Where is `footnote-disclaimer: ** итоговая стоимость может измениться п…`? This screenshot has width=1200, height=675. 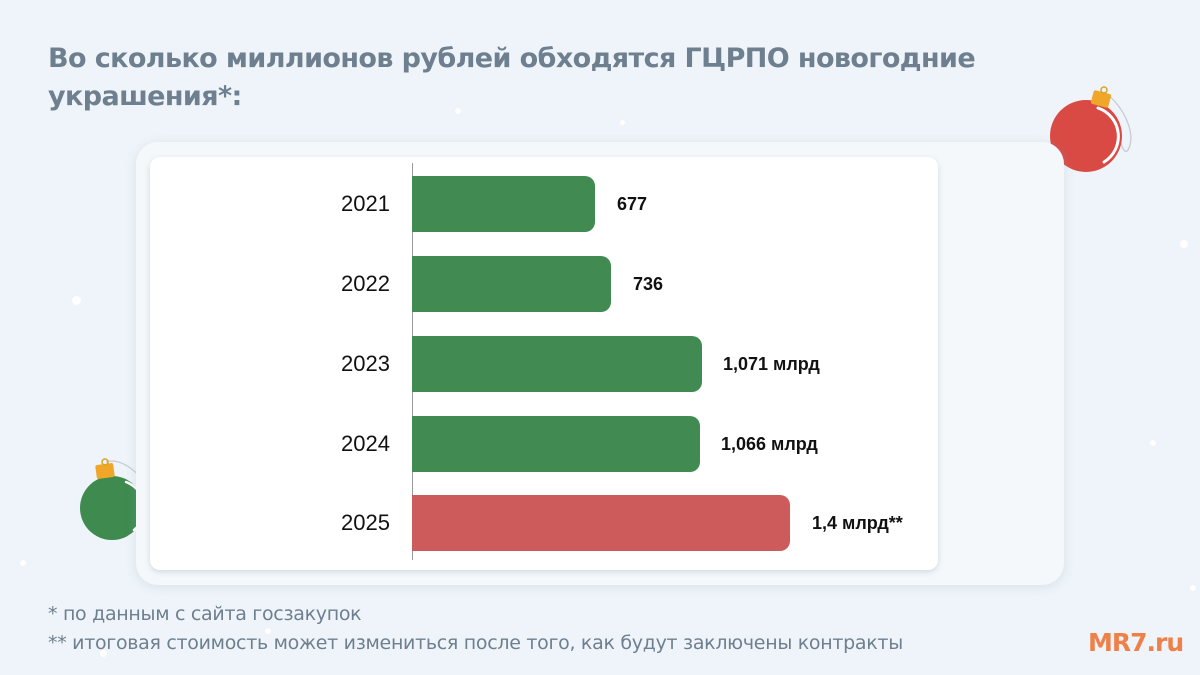
footnote-disclaimer: ** итоговая стоимость может измениться п… is located at coordinates (475, 643).